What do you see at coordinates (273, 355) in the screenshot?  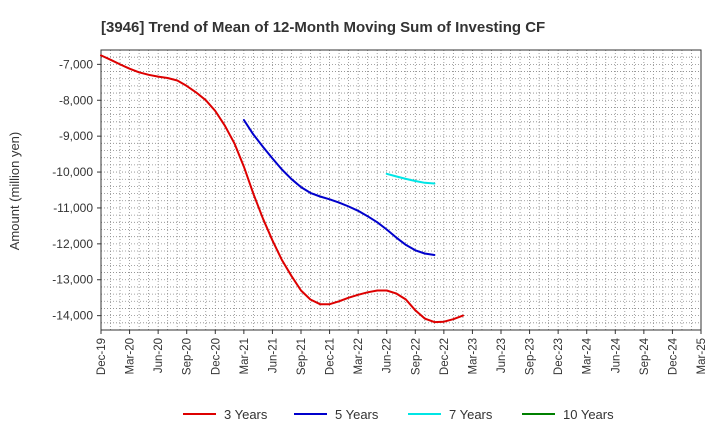 I see `x-tick-label: Jun-21` at bounding box center [273, 355].